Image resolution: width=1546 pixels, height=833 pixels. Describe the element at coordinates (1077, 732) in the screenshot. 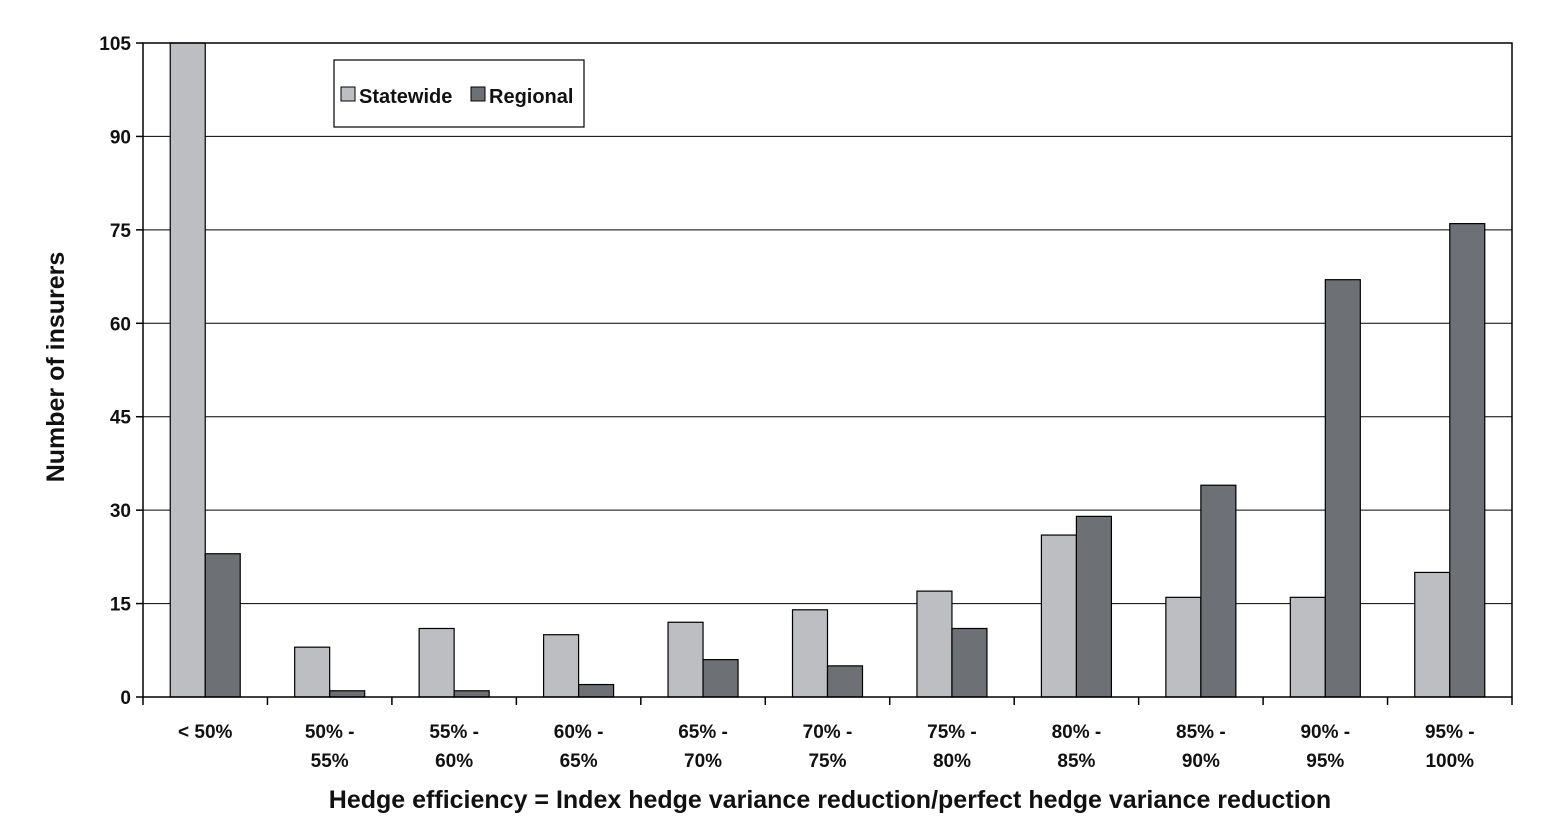

I see `x-tick-label: 80% -` at that location.